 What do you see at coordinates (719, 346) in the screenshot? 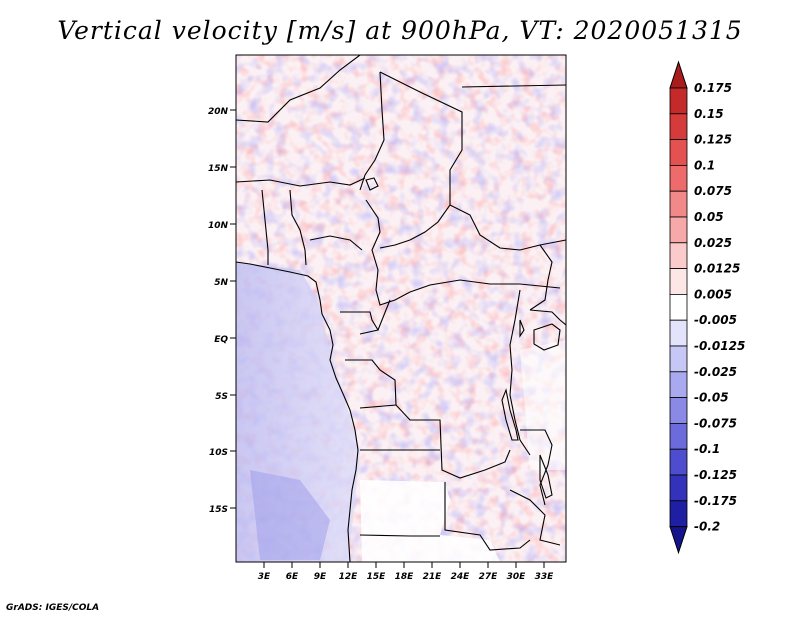
I see `colorbar-label: -0.0125` at bounding box center [719, 346].